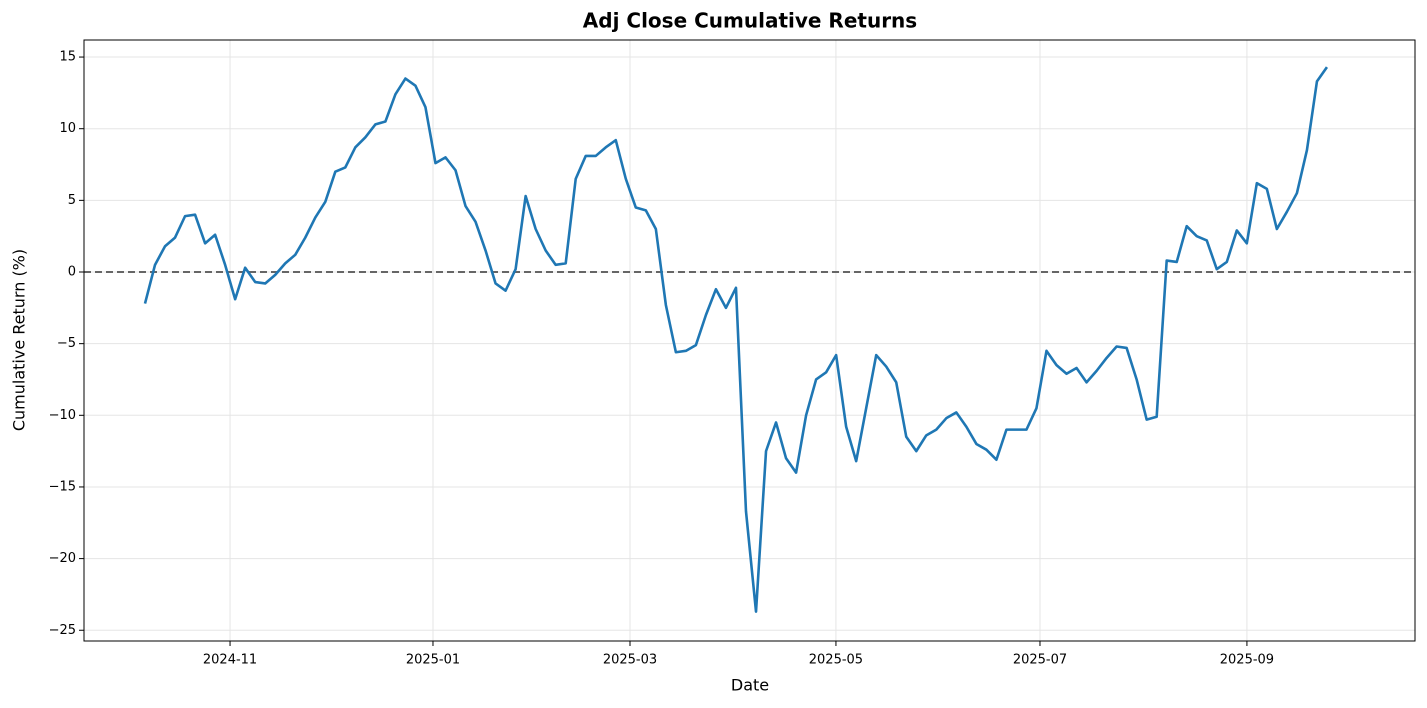 This screenshot has width=1427, height=708. What do you see at coordinates (62, 630) in the screenshot?
I see `y-tick-label: −25` at bounding box center [62, 630].